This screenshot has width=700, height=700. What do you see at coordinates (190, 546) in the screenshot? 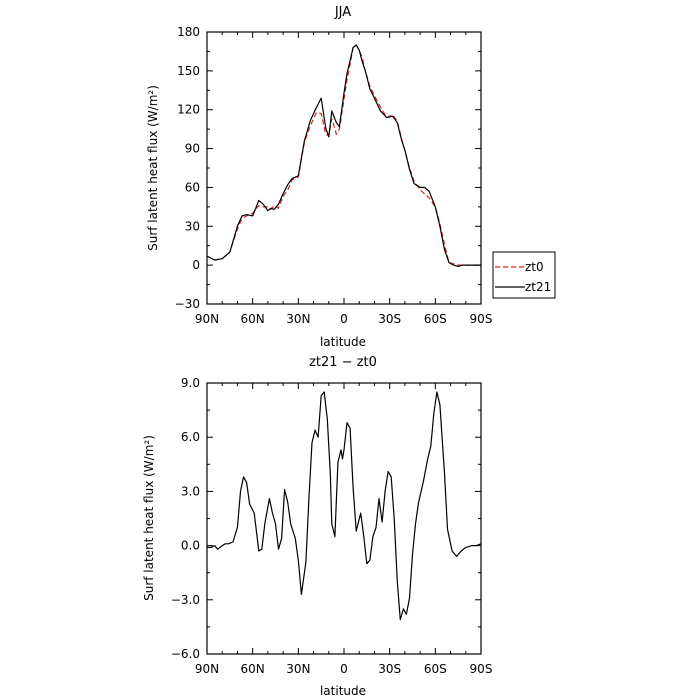
I see `y-tick-label: 0.0` at bounding box center [190, 546].